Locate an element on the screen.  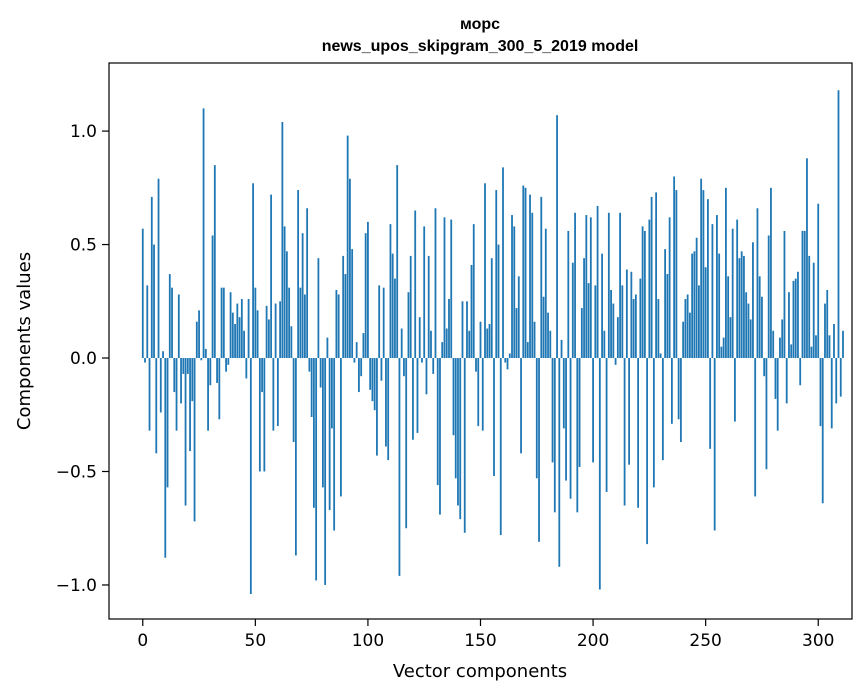
y-tick-label: 0.0 is located at coordinates (83, 359).